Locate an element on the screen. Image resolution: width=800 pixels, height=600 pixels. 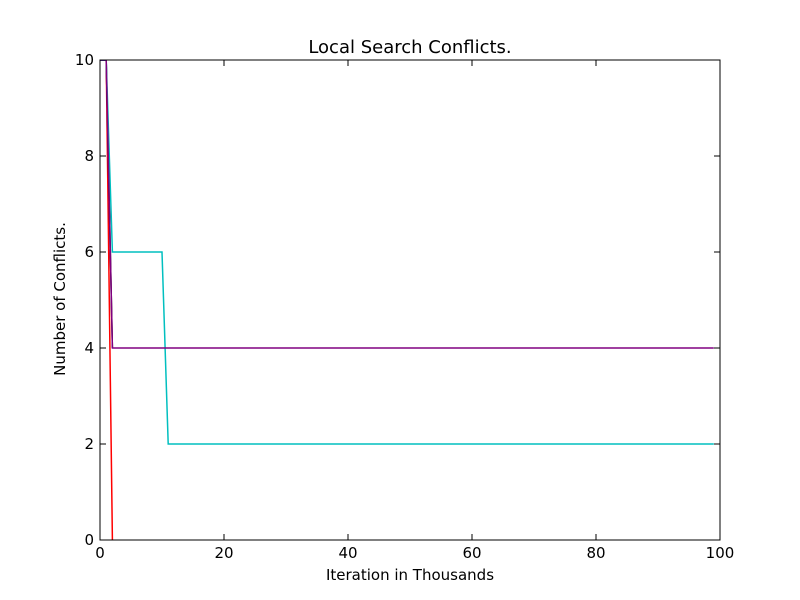
y-tick-label-8: 8 is located at coordinates (89, 156).